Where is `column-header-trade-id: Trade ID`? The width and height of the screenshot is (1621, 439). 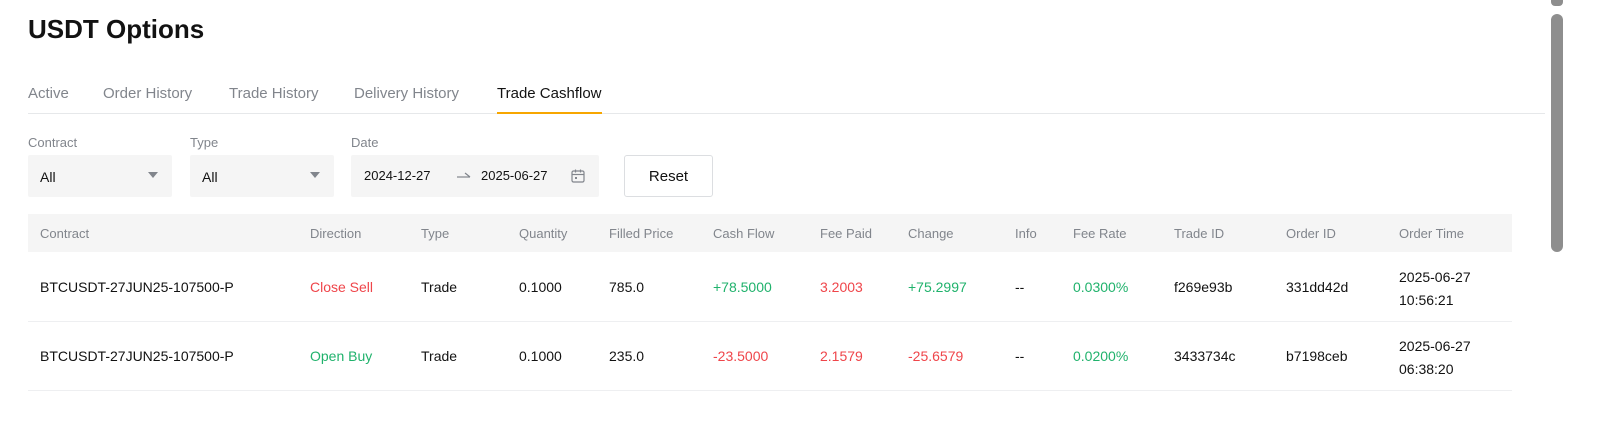 column-header-trade-id: Trade ID is located at coordinates (1199, 233).